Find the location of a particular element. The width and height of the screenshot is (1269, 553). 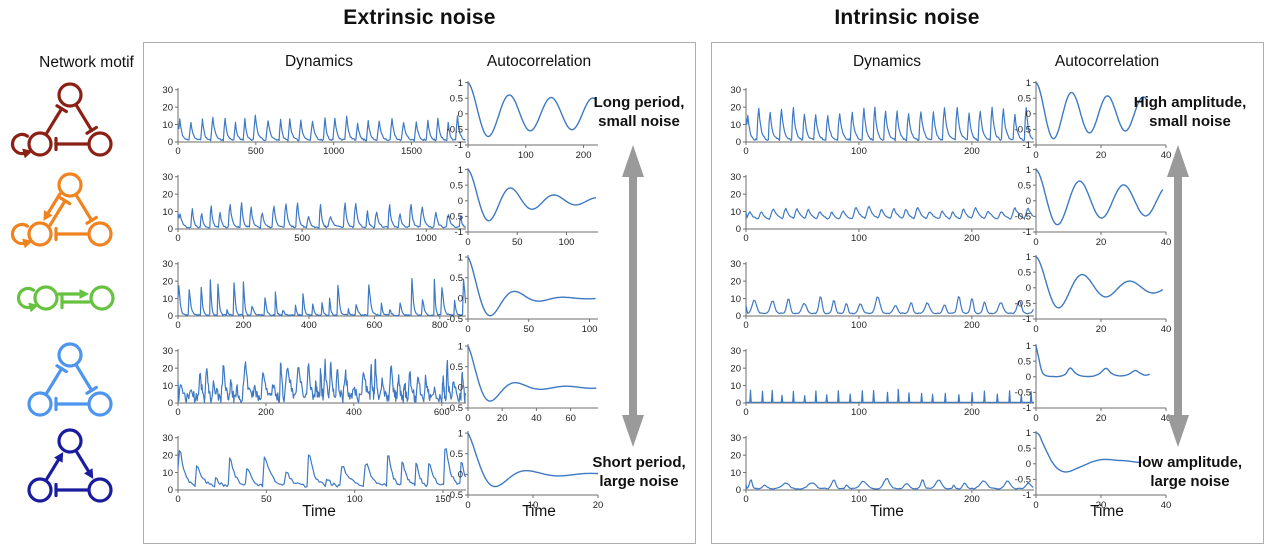

intrinsic-dynamics-plot-2: 0 100 200 0 10 20 30 is located at coordinates (880, 207).